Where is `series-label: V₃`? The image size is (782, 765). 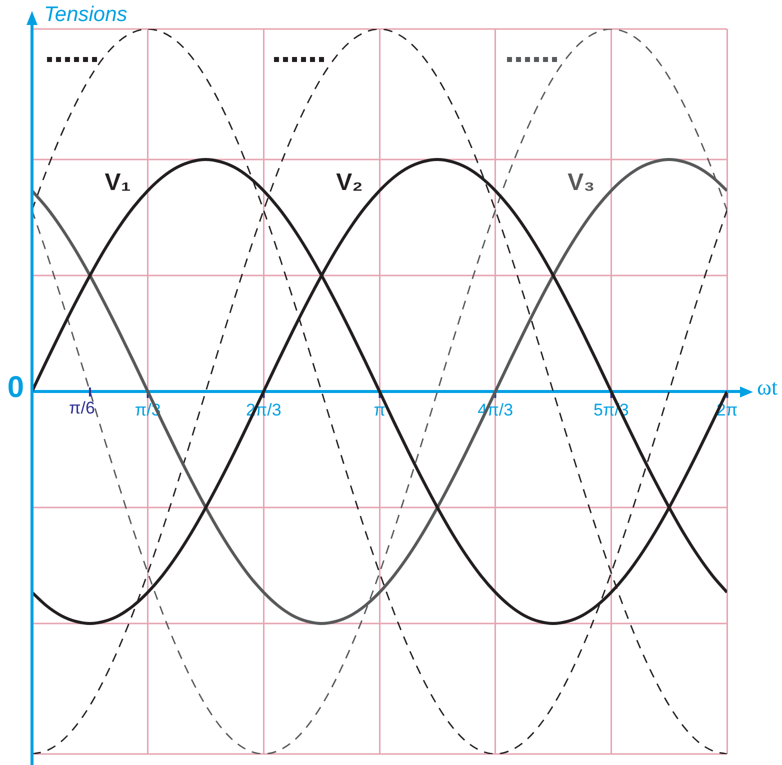
series-label: V₃ is located at coordinates (581, 182).